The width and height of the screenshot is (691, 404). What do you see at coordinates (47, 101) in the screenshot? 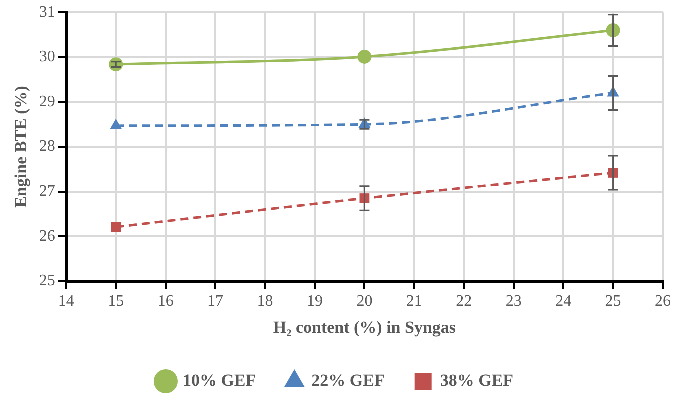
I see `y-tick-label: 29` at bounding box center [47, 101].